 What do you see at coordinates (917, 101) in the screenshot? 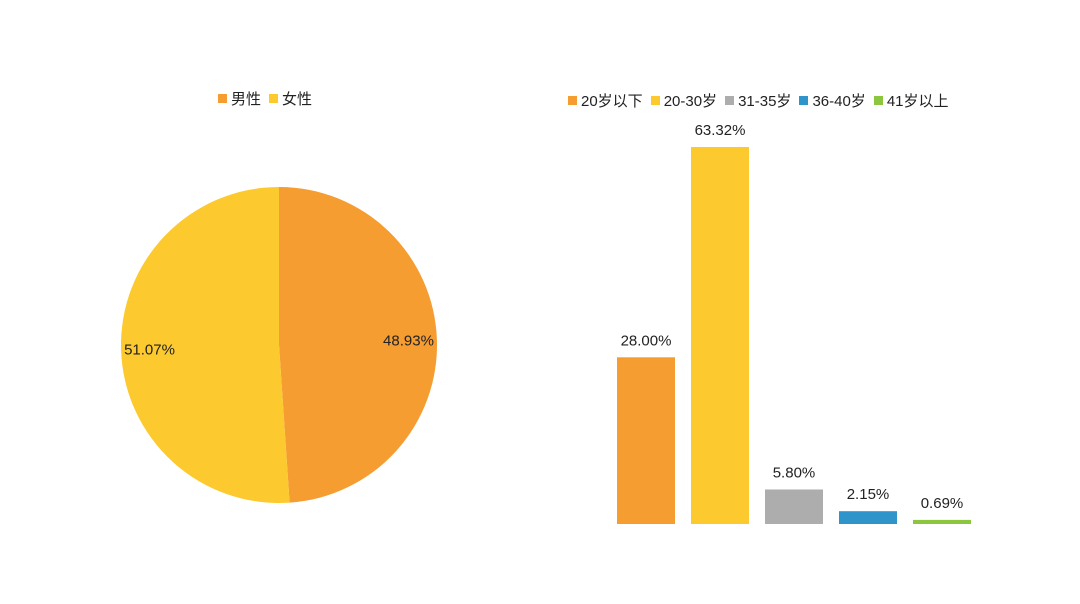
I see `bar-legend-label: 41岁以上` at bounding box center [917, 101].